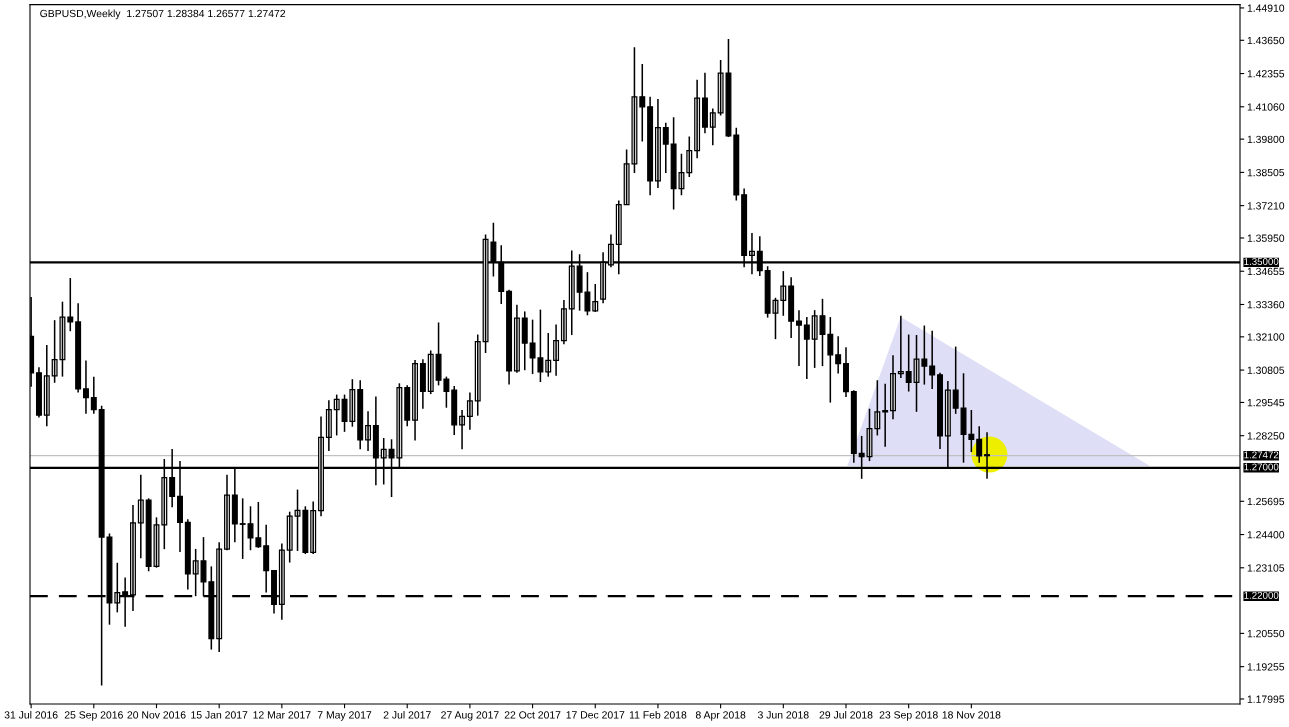 The height and width of the screenshot is (727, 1289). Describe the element at coordinates (532, 715) in the screenshot. I see `x-tick-label: 22 Oct 2017` at that location.